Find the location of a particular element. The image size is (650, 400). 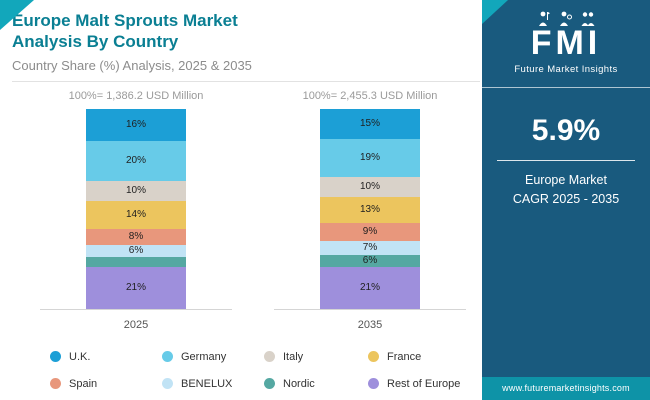

bar-segment-u-k: 15% is located at coordinates (370, 123).